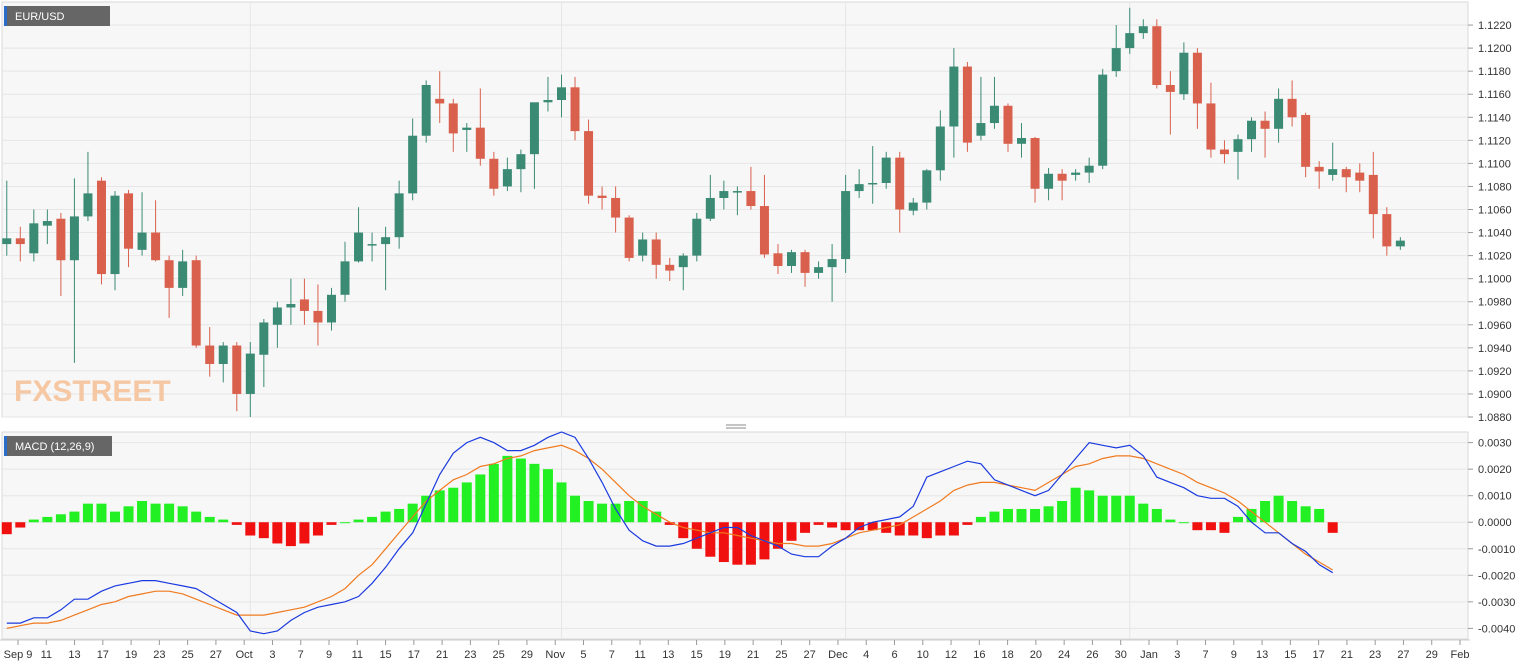 The height and width of the screenshot is (670, 1536). I want to click on x-tick-label: 23, so click(159, 655).